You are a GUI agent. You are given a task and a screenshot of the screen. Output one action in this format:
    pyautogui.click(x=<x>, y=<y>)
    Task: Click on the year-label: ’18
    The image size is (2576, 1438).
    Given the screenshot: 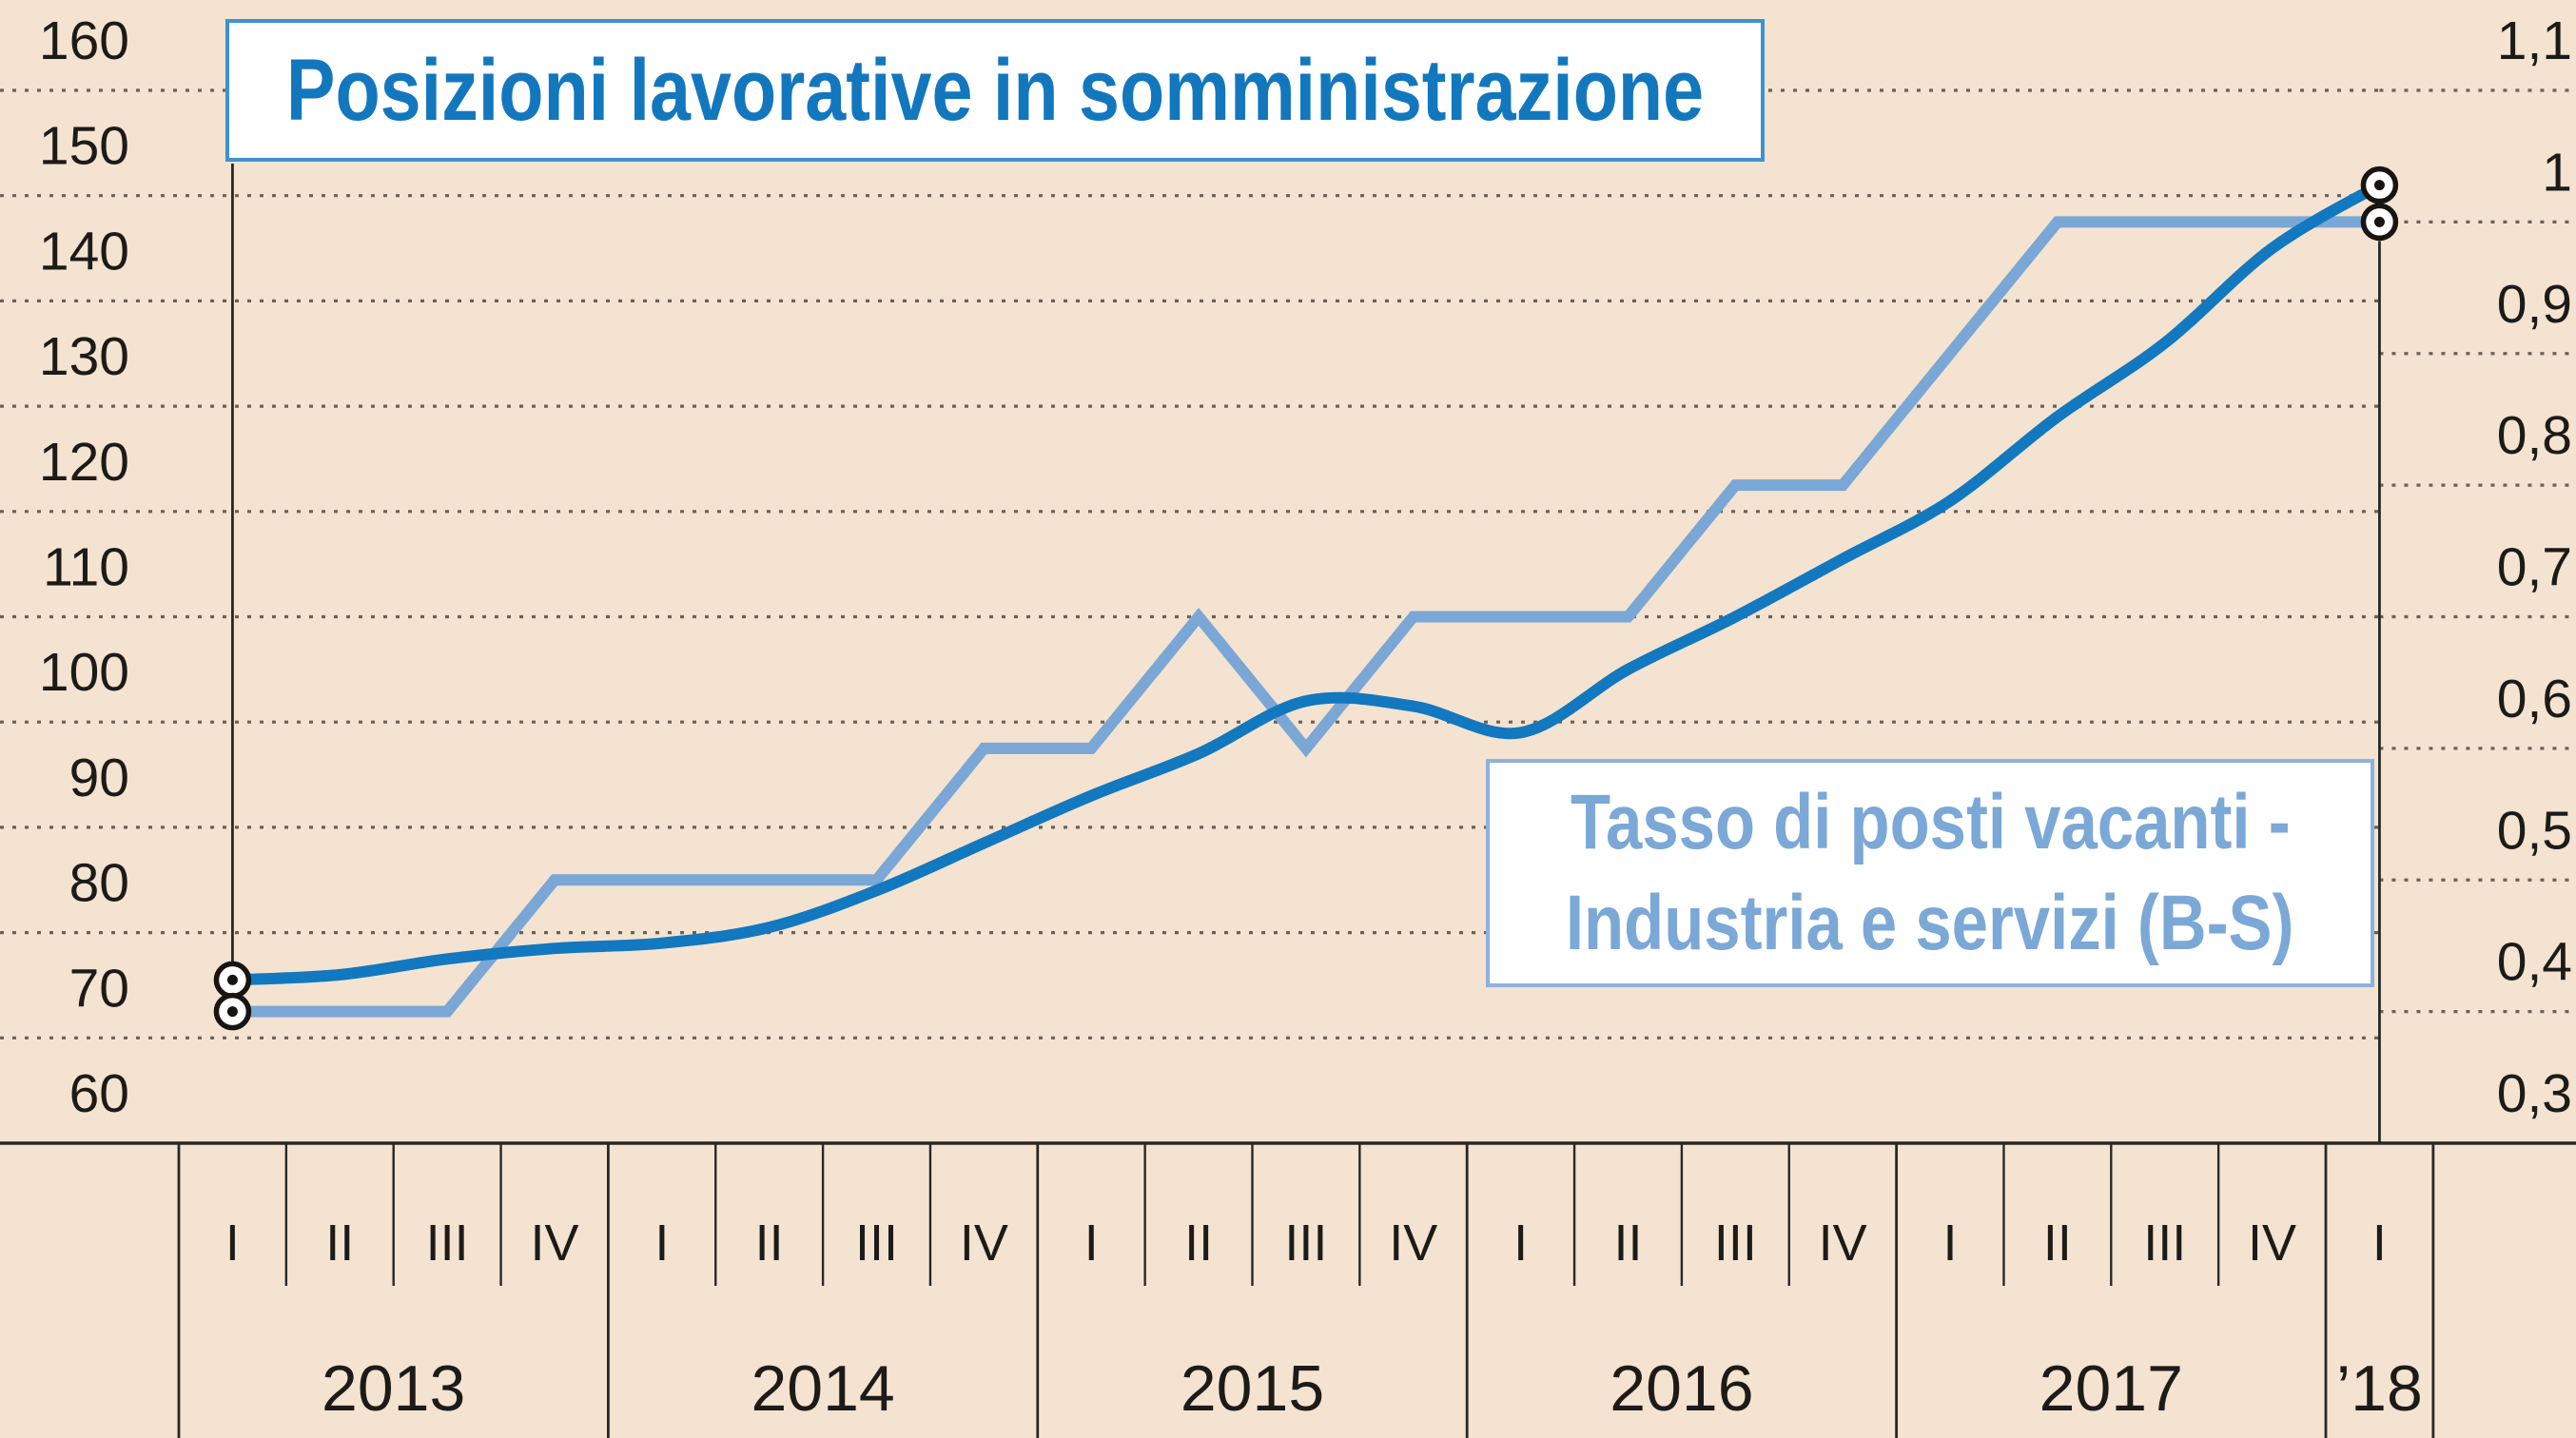 What is the action you would take?
    pyautogui.click(x=2380, y=1388)
    